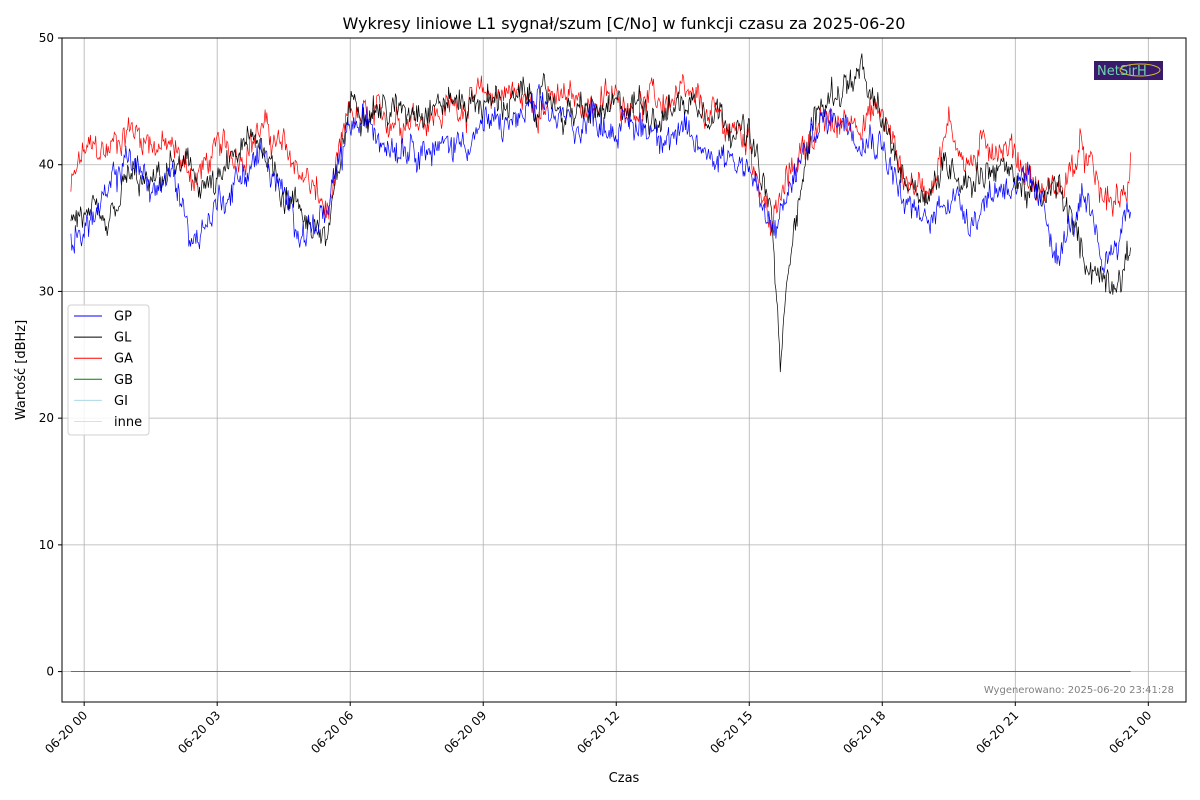  What do you see at coordinates (123, 338) in the screenshot?
I see `legend-label: GL` at bounding box center [123, 338].